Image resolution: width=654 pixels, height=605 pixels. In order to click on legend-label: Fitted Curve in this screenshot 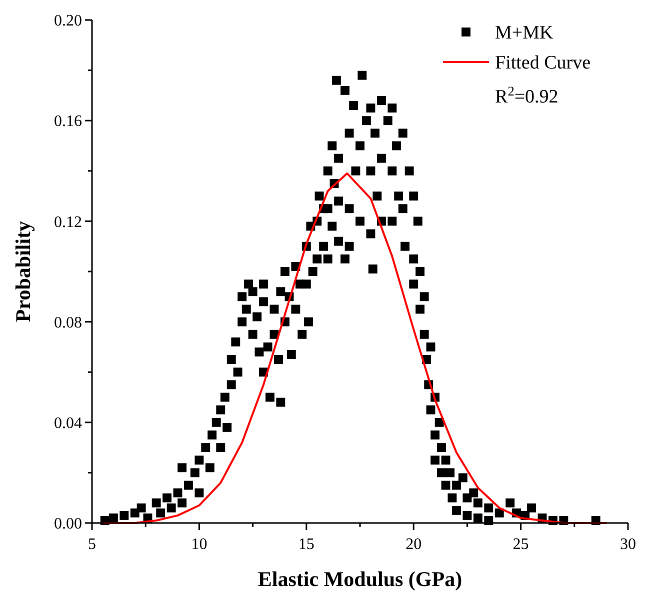, I will do `click(543, 63)`.